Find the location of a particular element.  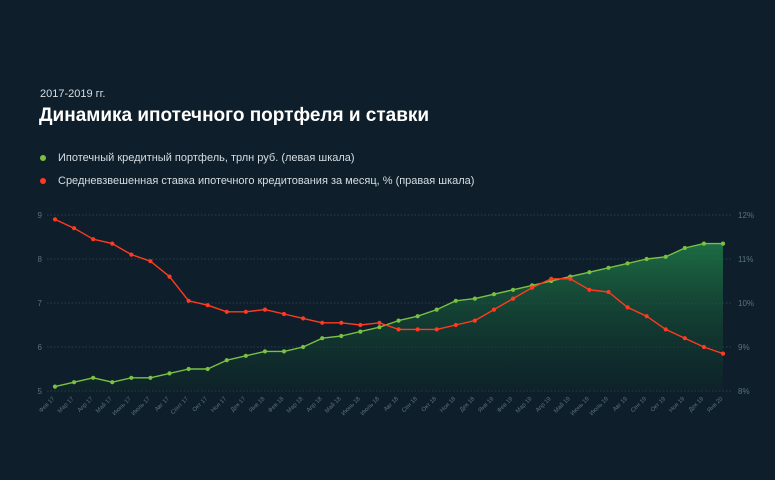

y-axis-right: 8% 9% 10% 11% 12% is located at coordinates (746, 303).